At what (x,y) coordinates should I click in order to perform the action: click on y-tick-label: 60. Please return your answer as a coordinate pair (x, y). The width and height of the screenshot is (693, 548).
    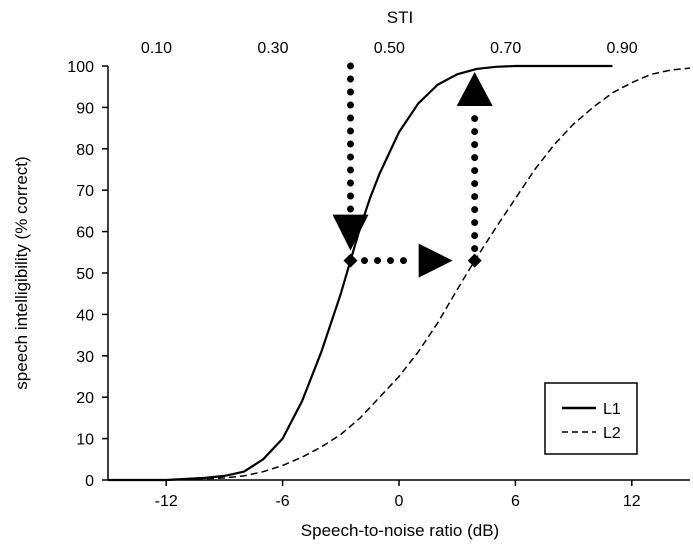
    Looking at the image, I should click on (85, 233).